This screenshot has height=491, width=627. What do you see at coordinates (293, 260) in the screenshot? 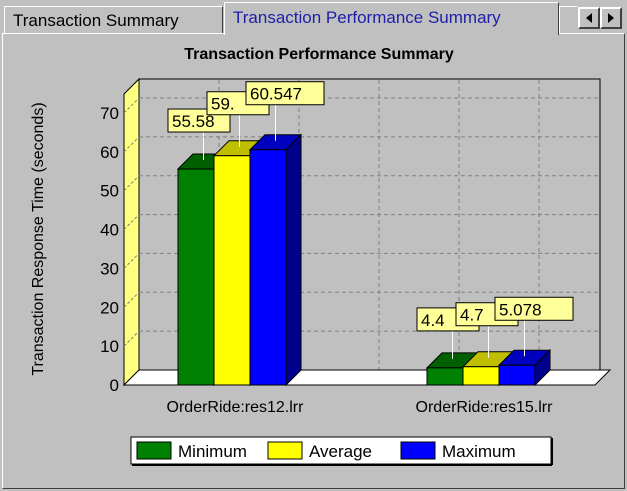
I see `bar-side` at bounding box center [293, 260].